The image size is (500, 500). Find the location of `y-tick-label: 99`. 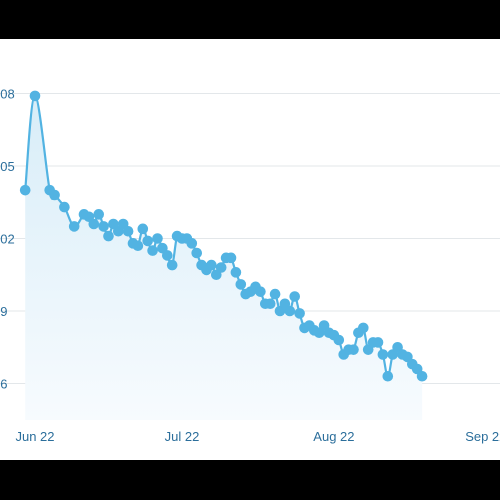

y-tick-label: 99 is located at coordinates (3, 311).